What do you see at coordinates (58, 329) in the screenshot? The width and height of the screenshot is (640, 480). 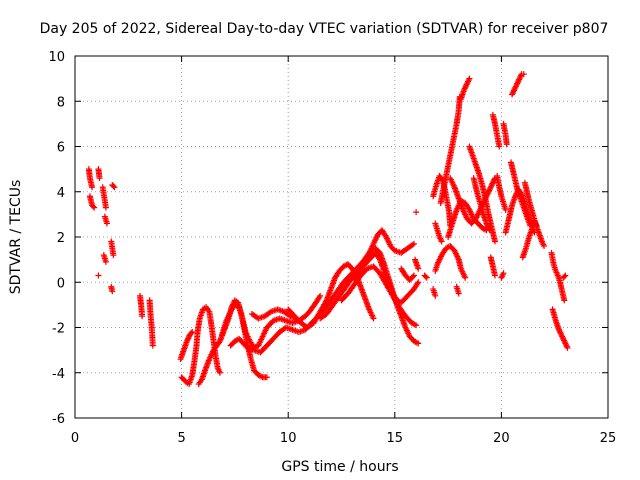 I see `y-tick-label: -2` at bounding box center [58, 329].